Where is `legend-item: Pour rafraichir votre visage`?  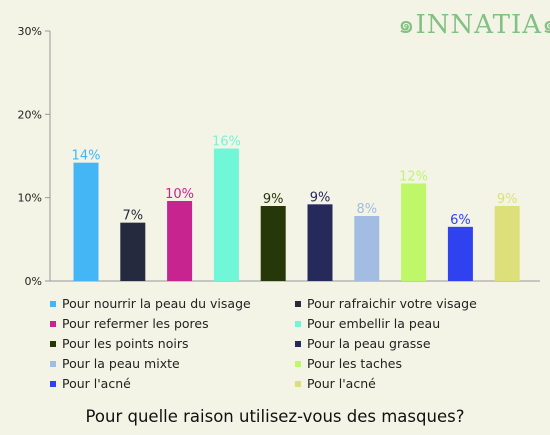 legend-item: Pour rafraichir votre visage is located at coordinates (417, 303).